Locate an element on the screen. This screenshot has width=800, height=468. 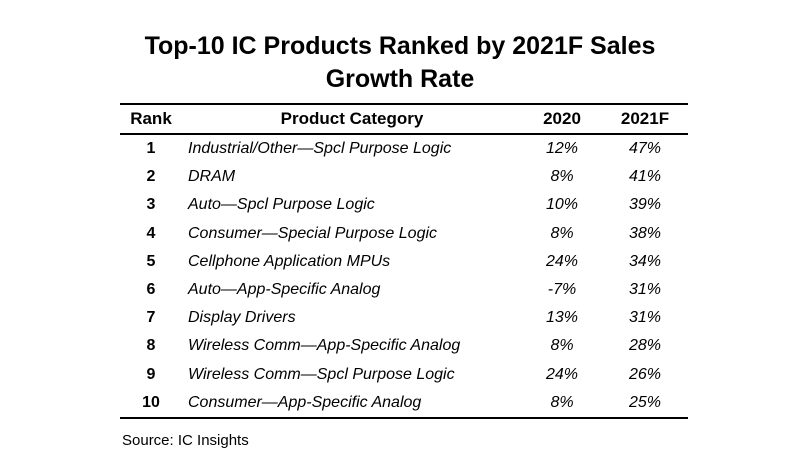
category-cell: Auto—App-Specific Analog is located at coordinates (284, 290).